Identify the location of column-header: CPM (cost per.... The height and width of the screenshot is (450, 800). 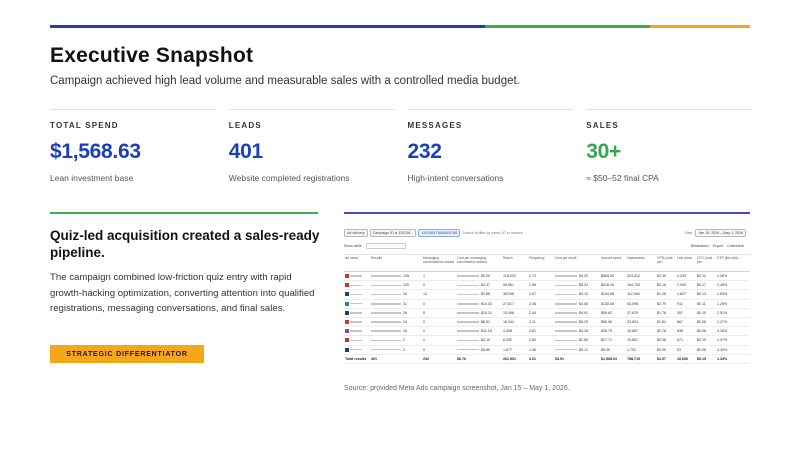
(666, 263).